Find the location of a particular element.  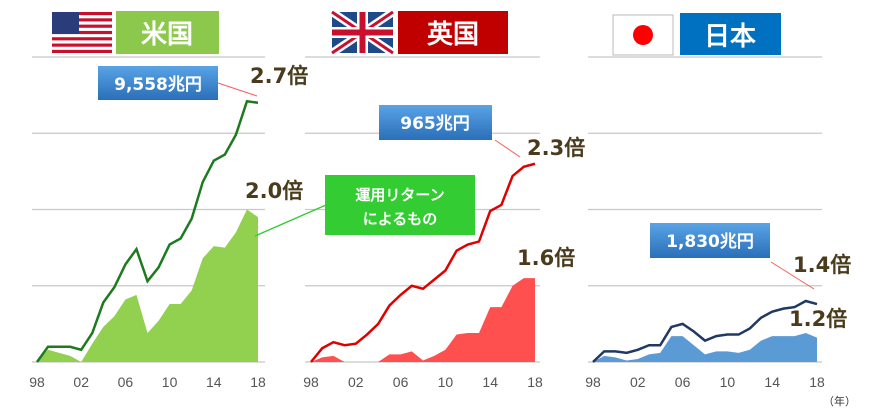

uk-callout-arrow is located at coordinates (507, 148).